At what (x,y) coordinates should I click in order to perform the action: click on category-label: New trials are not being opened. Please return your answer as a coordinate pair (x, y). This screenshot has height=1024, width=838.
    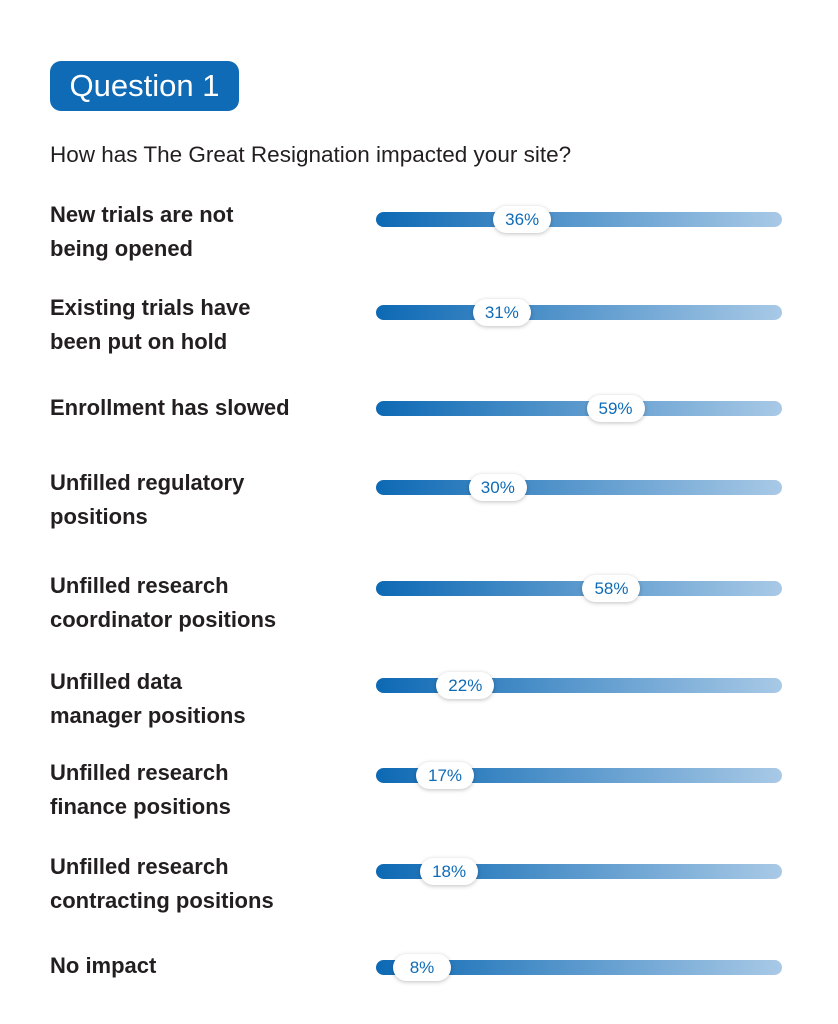
    Looking at the image, I should click on (142, 231).